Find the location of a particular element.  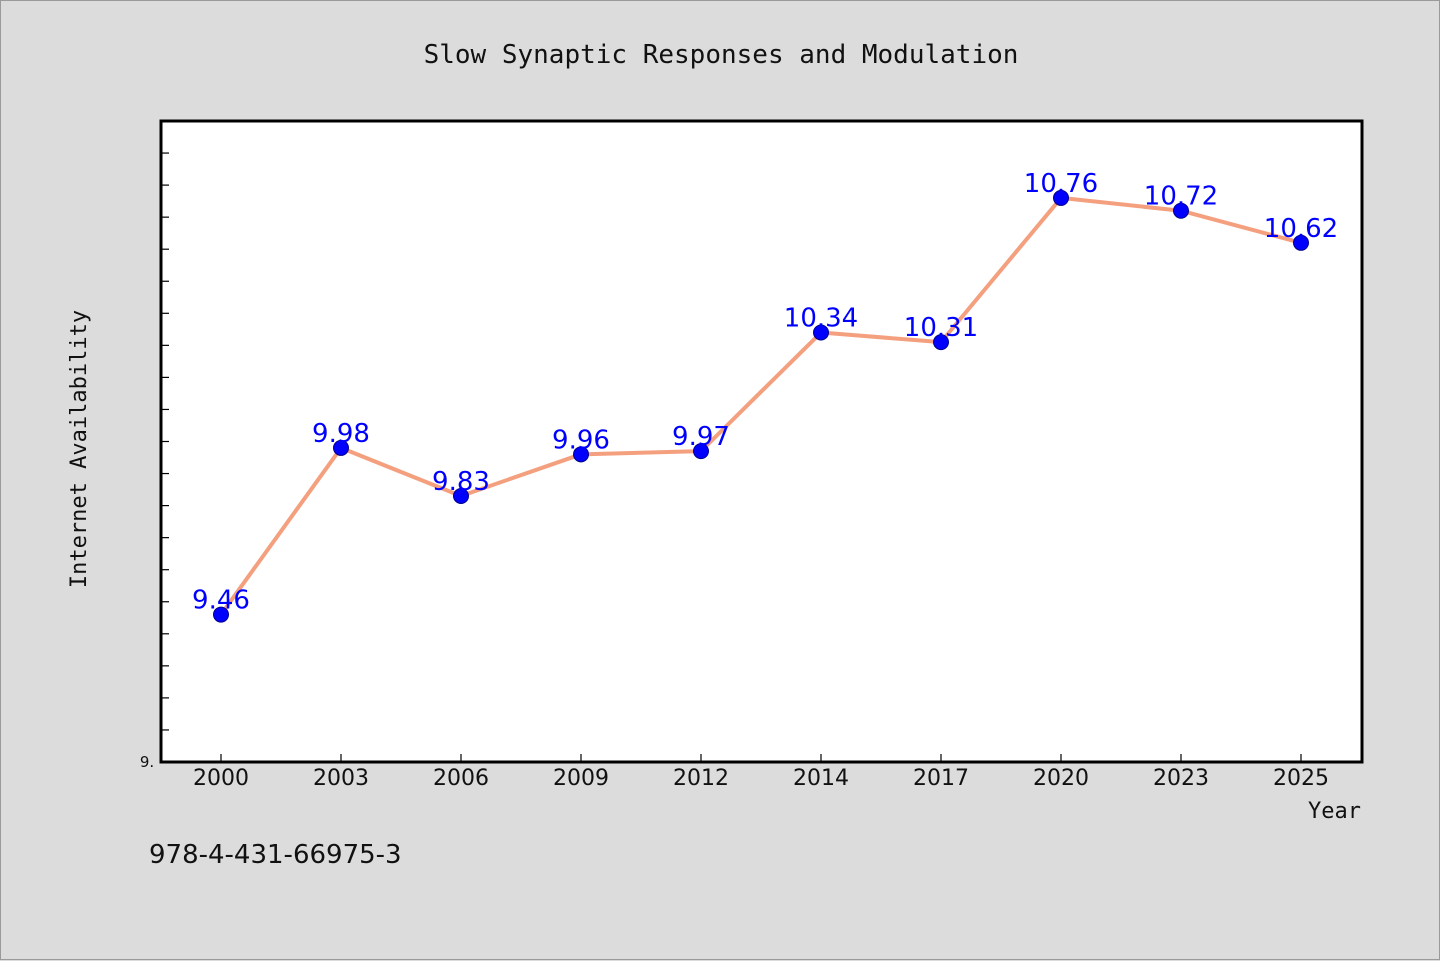

x-tick-label: 2023 is located at coordinates (1181, 778).